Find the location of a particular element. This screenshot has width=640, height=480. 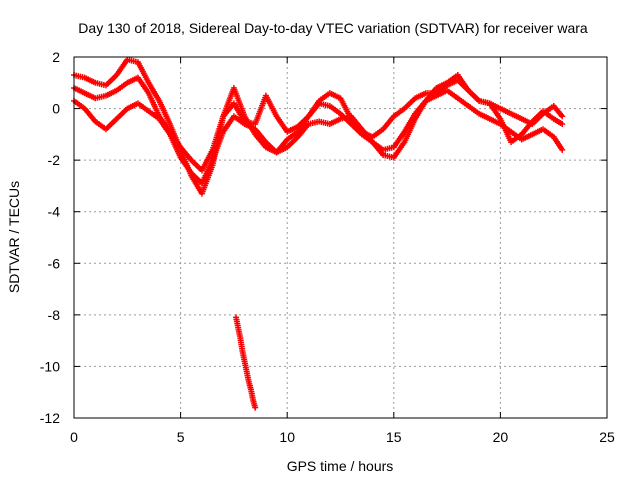

y-axis-label: SDTVAR / TECUs is located at coordinates (14, 237).